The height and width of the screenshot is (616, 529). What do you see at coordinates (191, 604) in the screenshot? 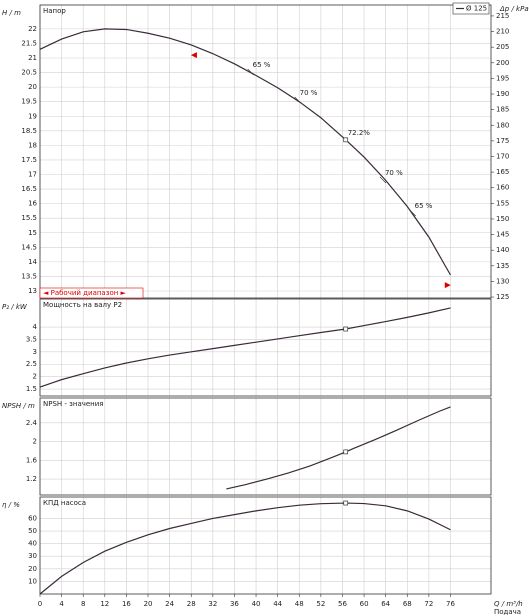
I see `x-tick-label: 28` at bounding box center [191, 604].